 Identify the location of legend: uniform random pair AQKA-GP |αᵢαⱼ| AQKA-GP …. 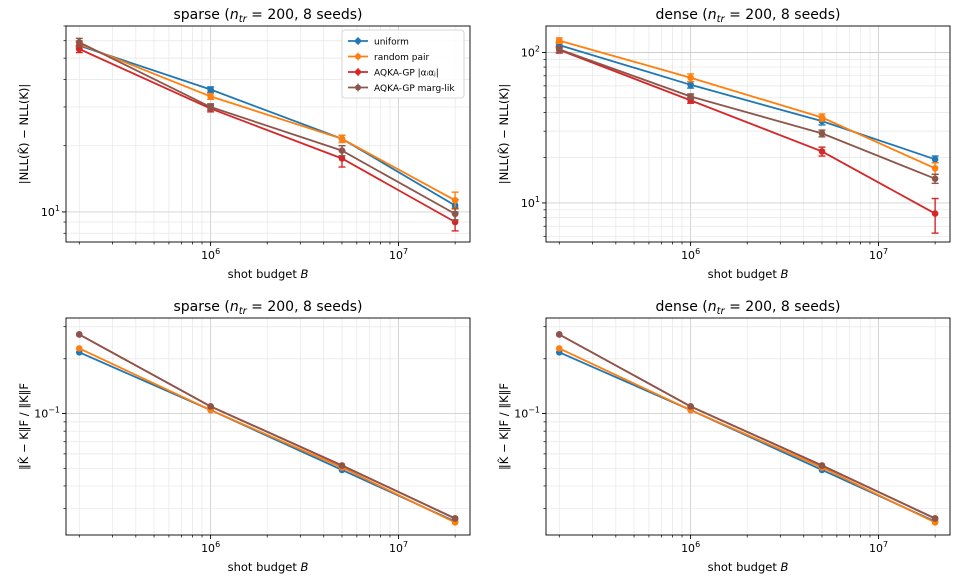
(403, 64).